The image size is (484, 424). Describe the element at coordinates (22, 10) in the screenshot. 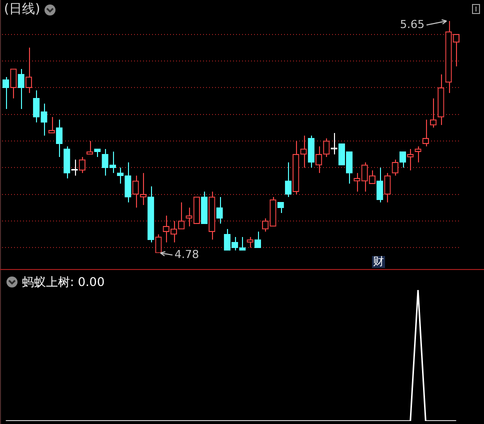

I see `chart-title: (日线)` at that location.